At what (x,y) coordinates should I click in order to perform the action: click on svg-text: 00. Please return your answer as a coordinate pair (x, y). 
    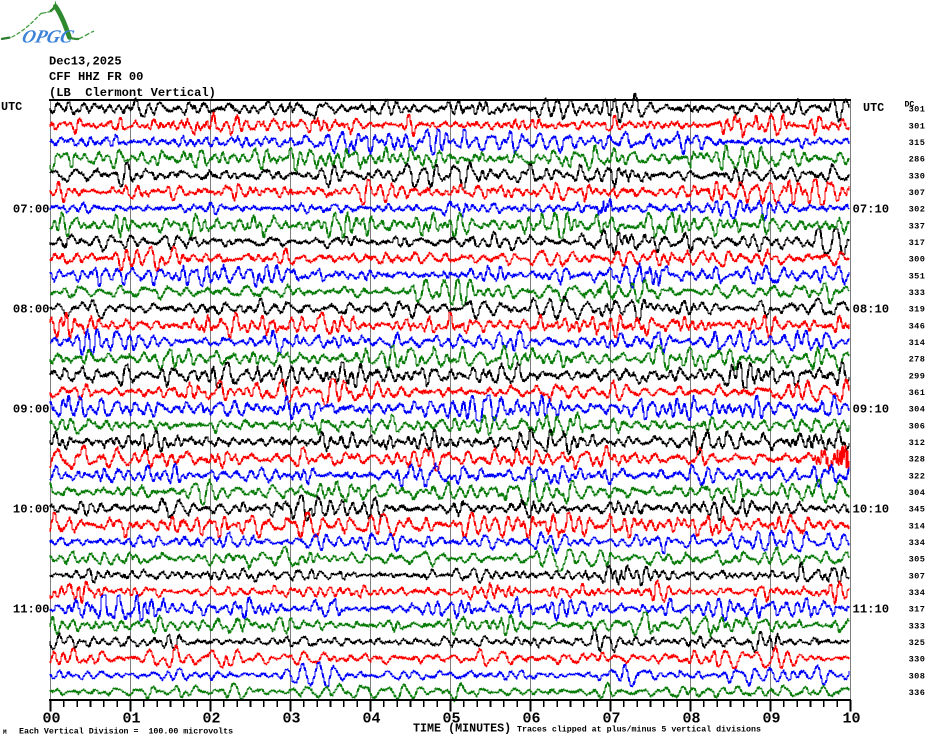
    Looking at the image, I should click on (51, 719).